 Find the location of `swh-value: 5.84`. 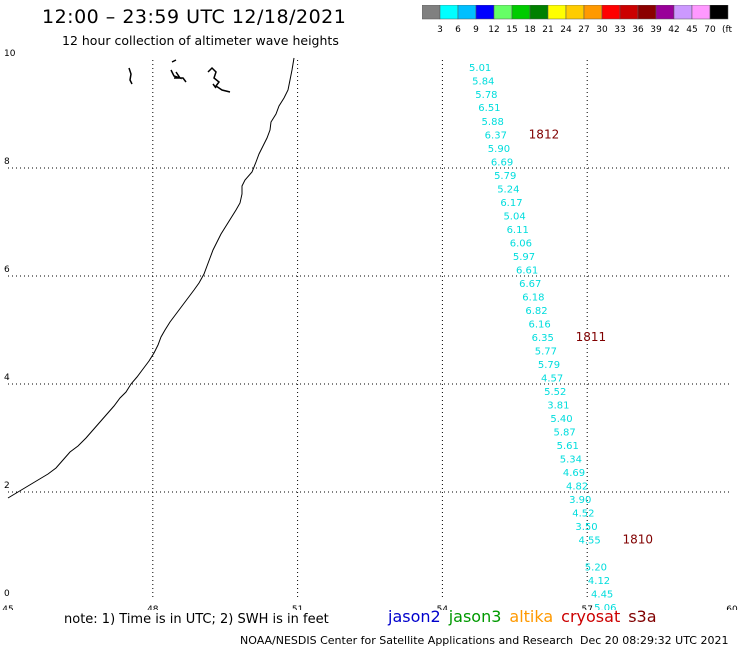

swh-value: 5.84 is located at coordinates (483, 81).